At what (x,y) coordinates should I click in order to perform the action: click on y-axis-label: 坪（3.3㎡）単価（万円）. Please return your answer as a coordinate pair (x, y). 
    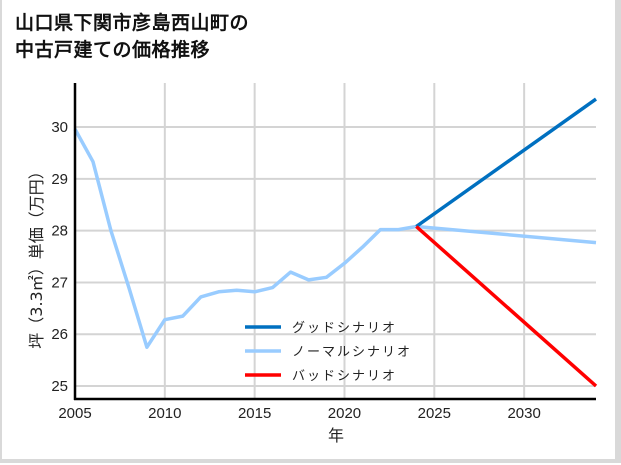
    Looking at the image, I should click on (36, 255).